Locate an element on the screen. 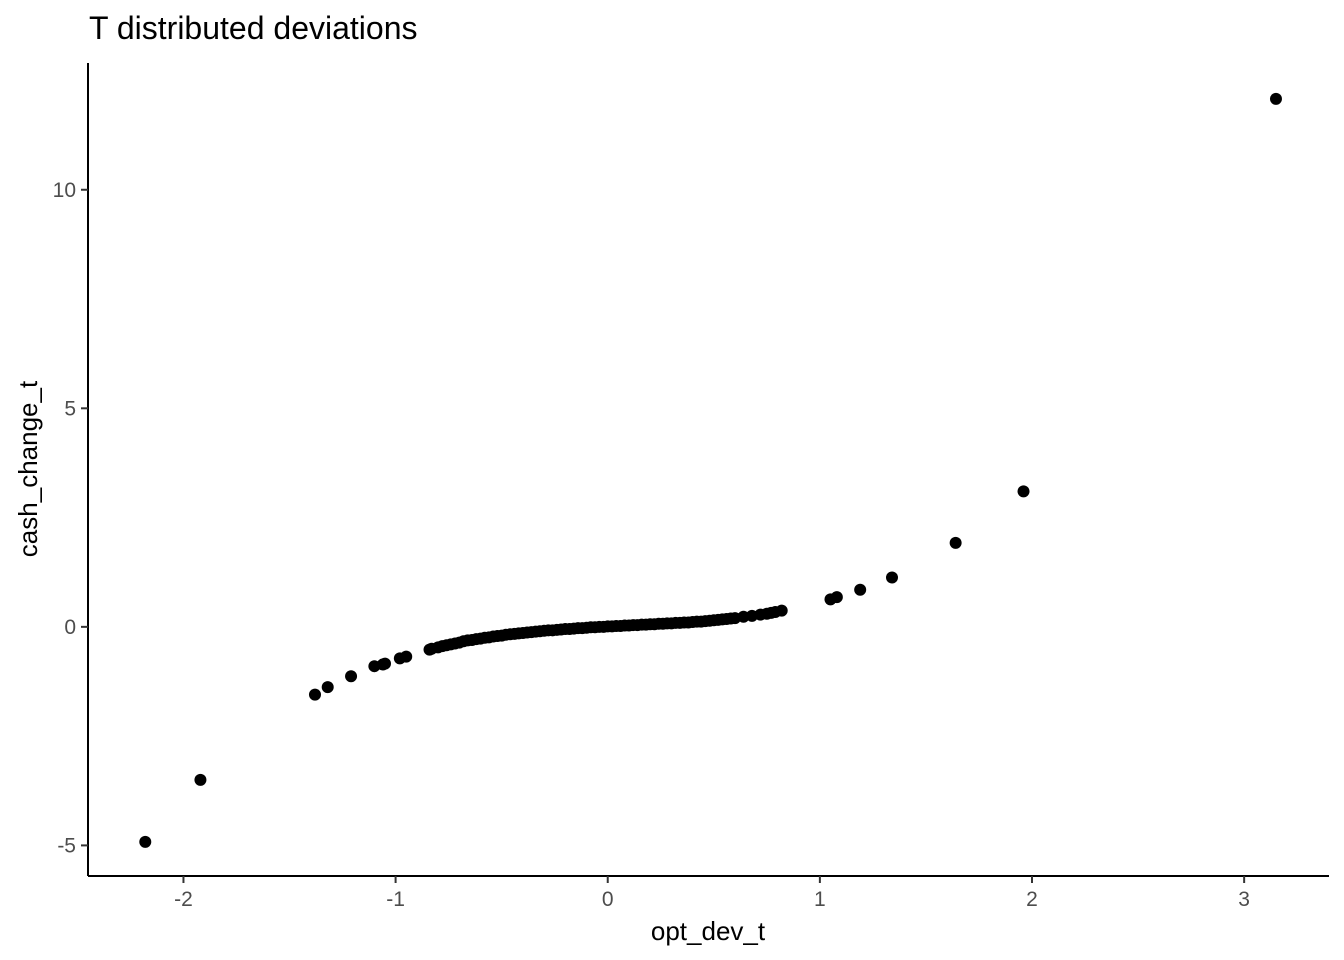  y-axis-title: cash_change_t is located at coordinates (28, 468).